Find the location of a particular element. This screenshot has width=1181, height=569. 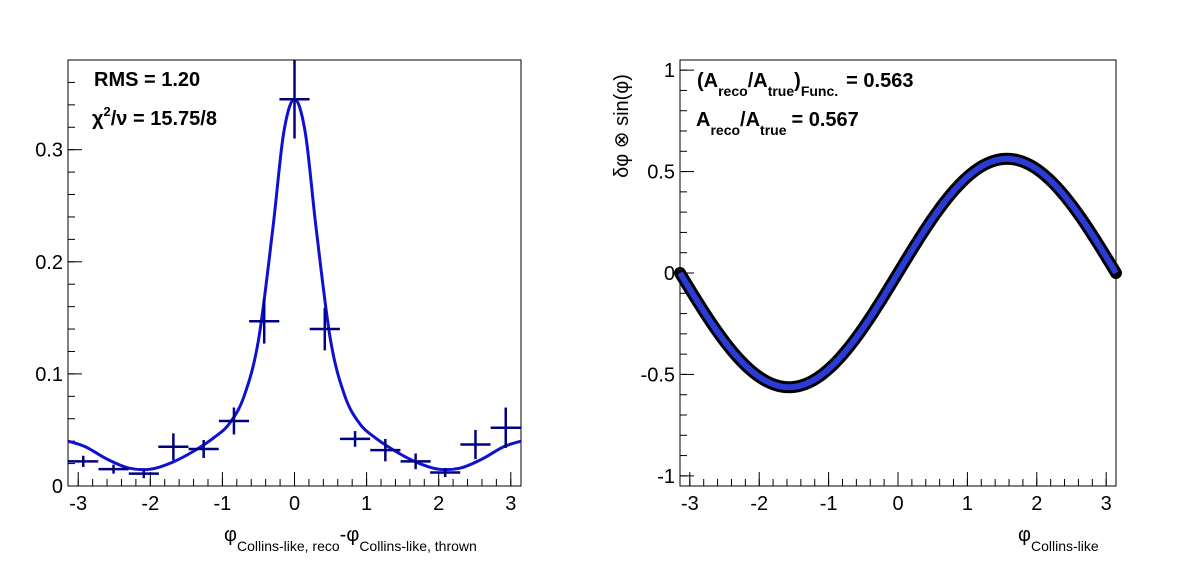

left-x-tick-label: -3 is located at coordinates (78, 504).